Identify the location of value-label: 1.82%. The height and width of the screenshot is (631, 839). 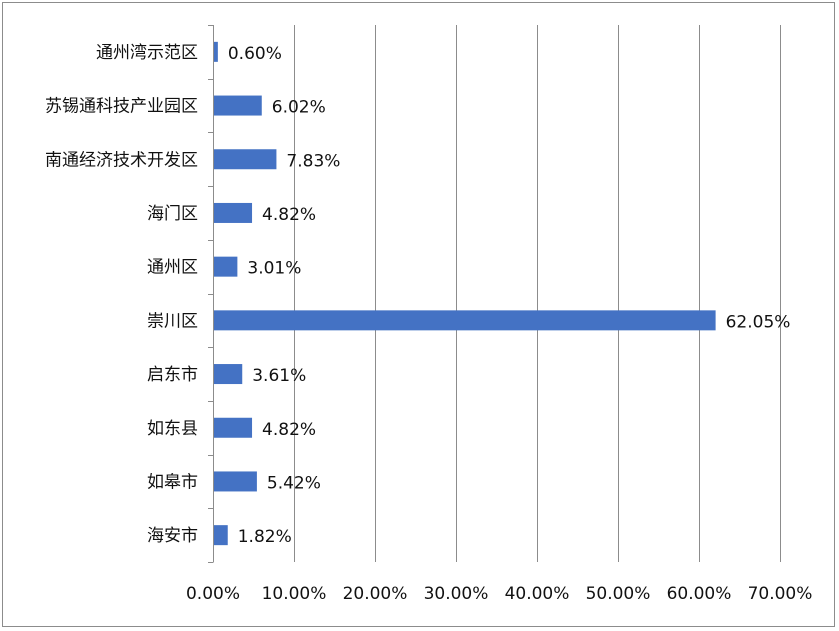
(265, 537).